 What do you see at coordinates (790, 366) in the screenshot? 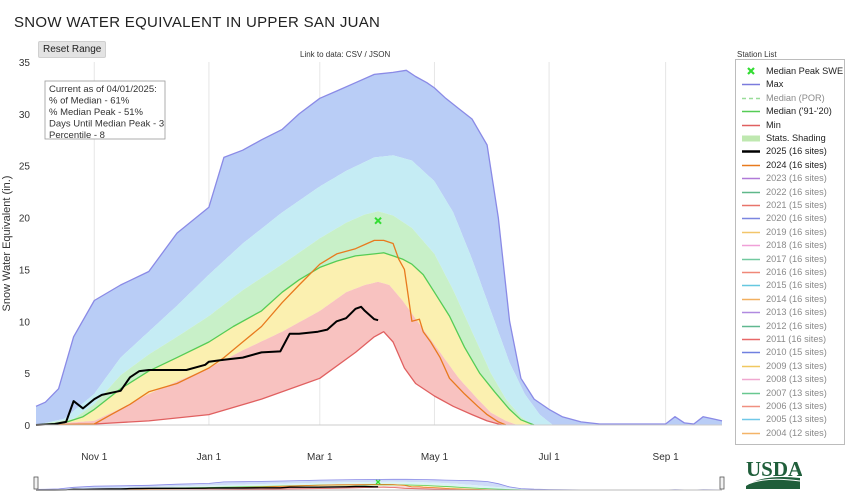
I see `legend-item: 2009 (13 sites)` at bounding box center [790, 366].